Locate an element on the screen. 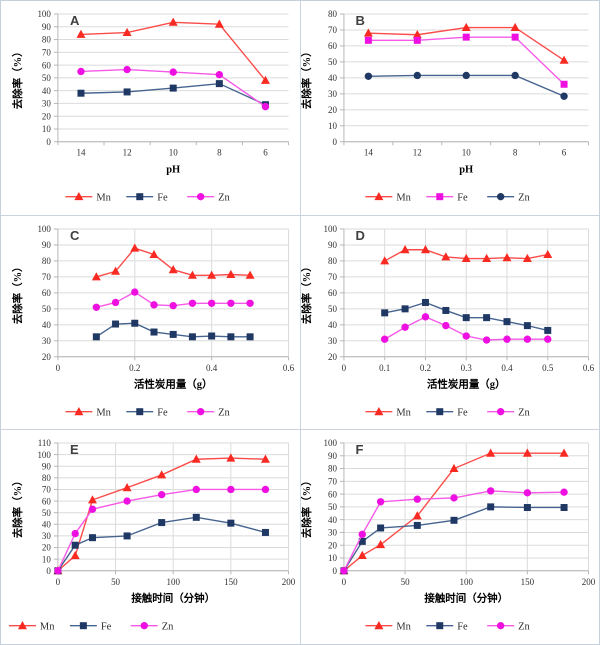  y-tick-label: 40 is located at coordinates (331, 520).